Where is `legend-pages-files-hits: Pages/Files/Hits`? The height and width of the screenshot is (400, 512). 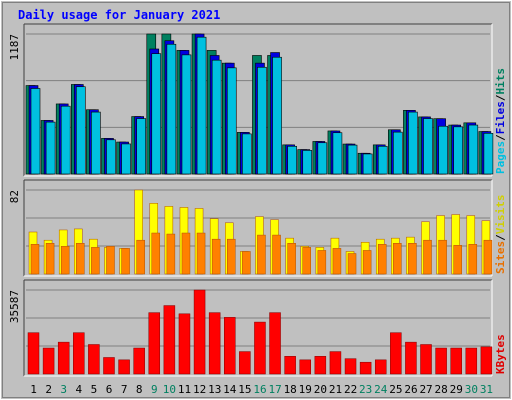 legend-pages-files-hits: Pages/Files/Hits is located at coordinates (500, 121).